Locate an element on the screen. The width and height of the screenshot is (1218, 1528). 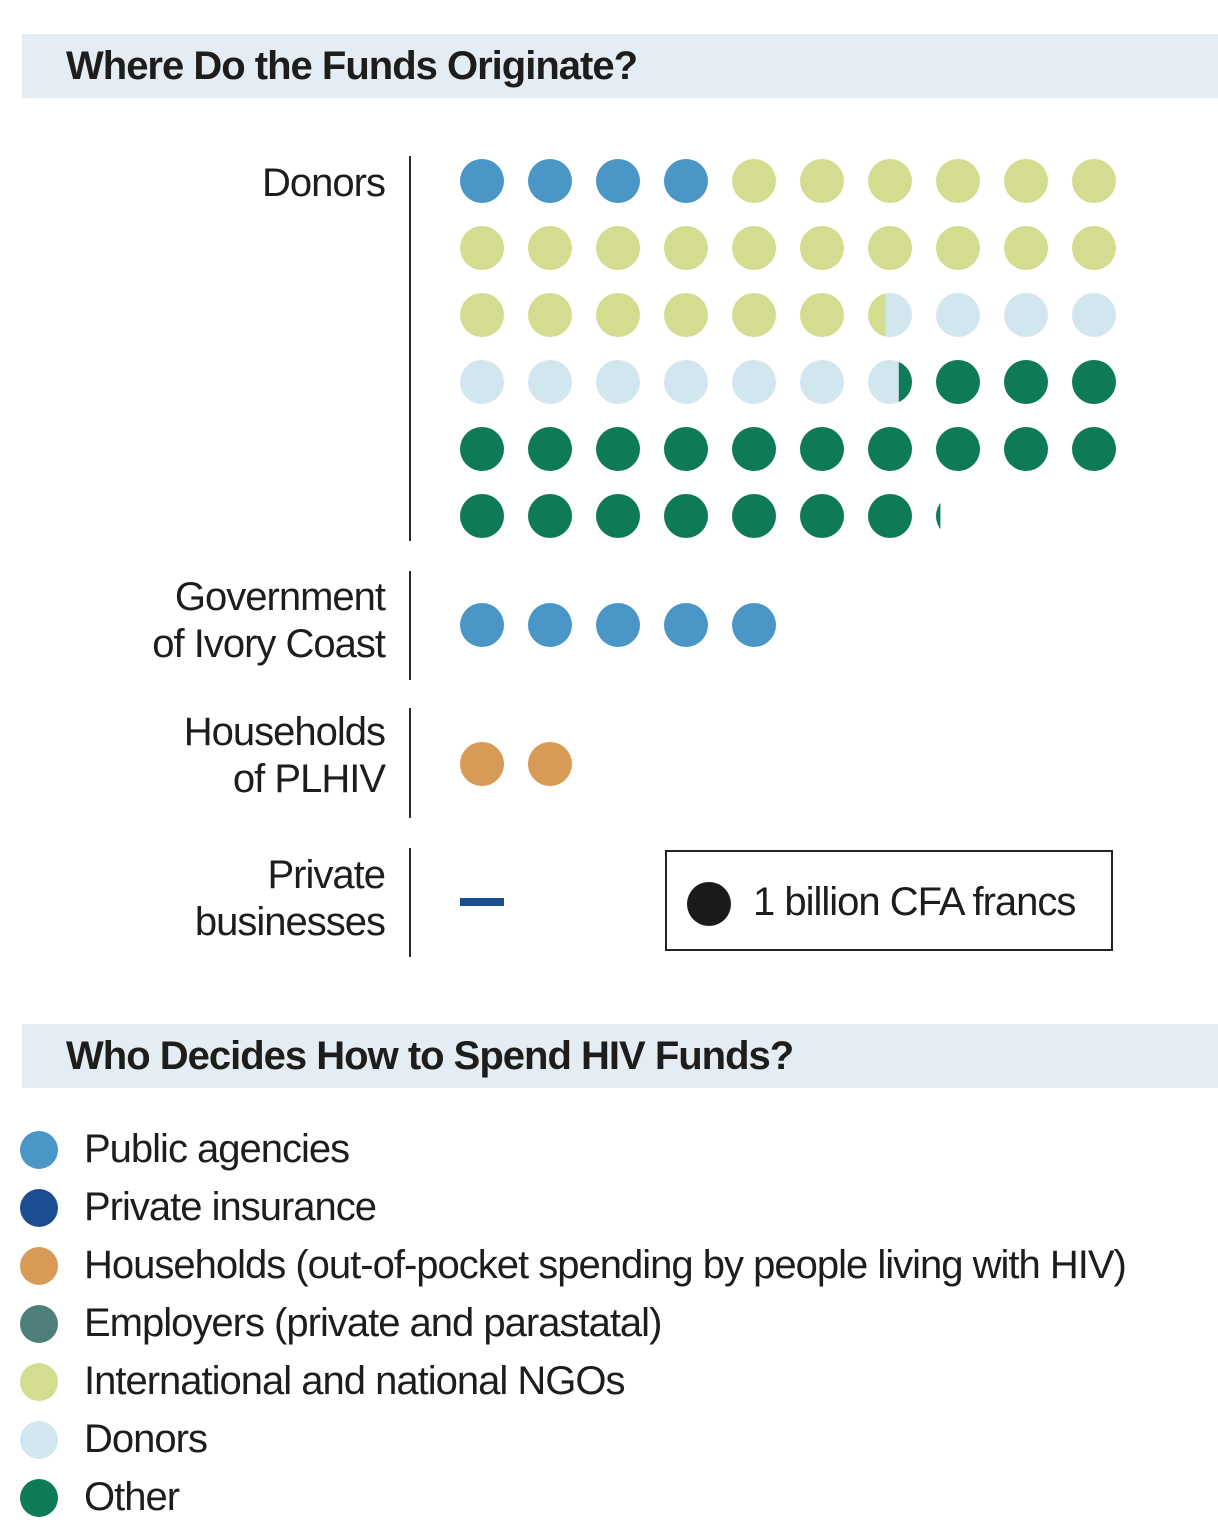
legend-label: Private insurance is located at coordinates (230, 1207).